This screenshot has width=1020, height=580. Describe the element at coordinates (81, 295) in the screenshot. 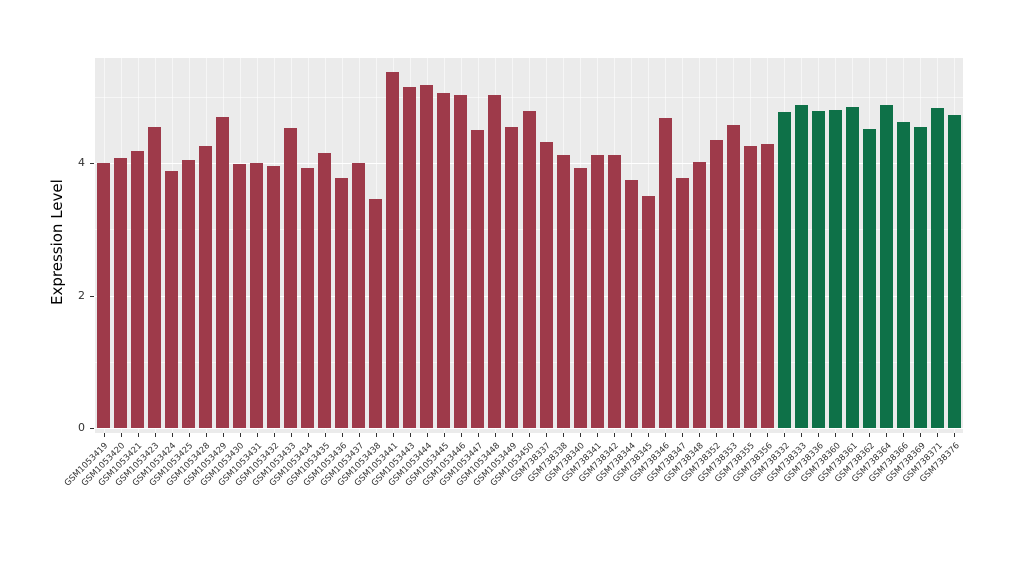

I see `y-tick-label: 2` at that location.